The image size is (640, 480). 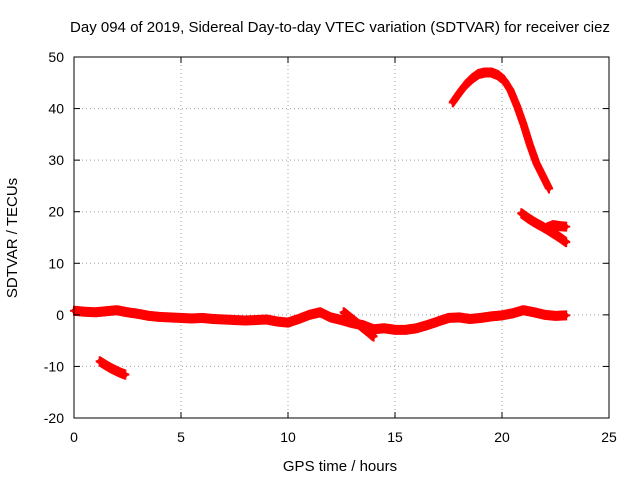 What do you see at coordinates (395, 437) in the screenshot?
I see `x-tick-label: 15` at bounding box center [395, 437].